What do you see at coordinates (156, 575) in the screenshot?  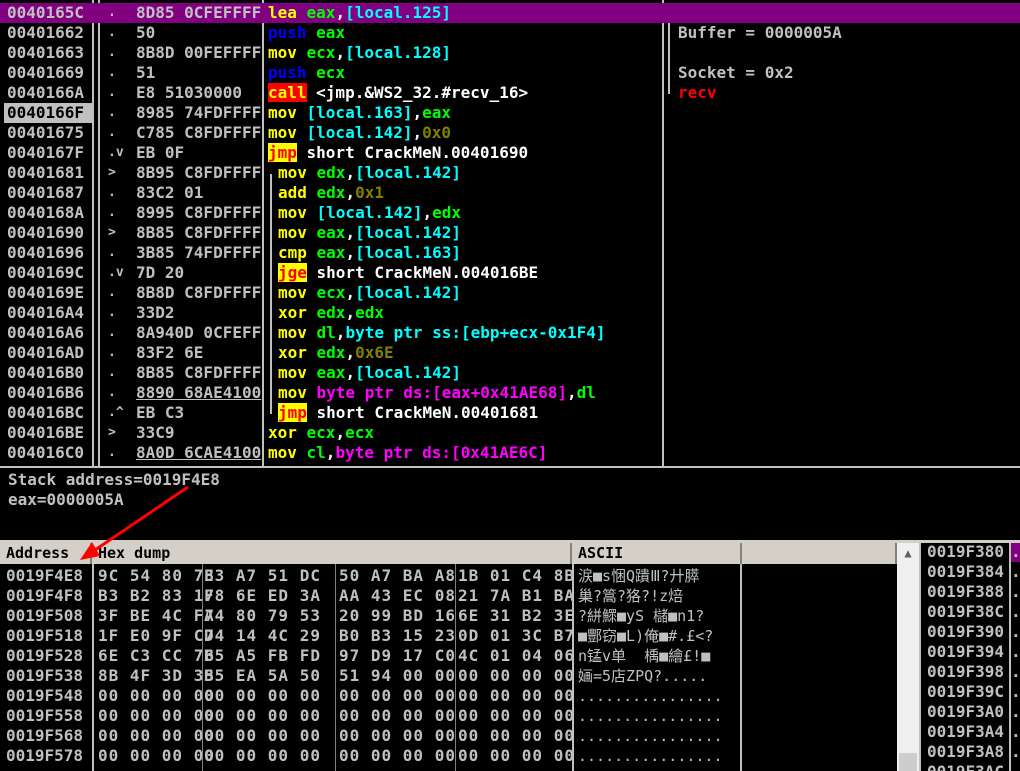 I see `dump-bytes: 9C 54 80 73` at bounding box center [156, 575].